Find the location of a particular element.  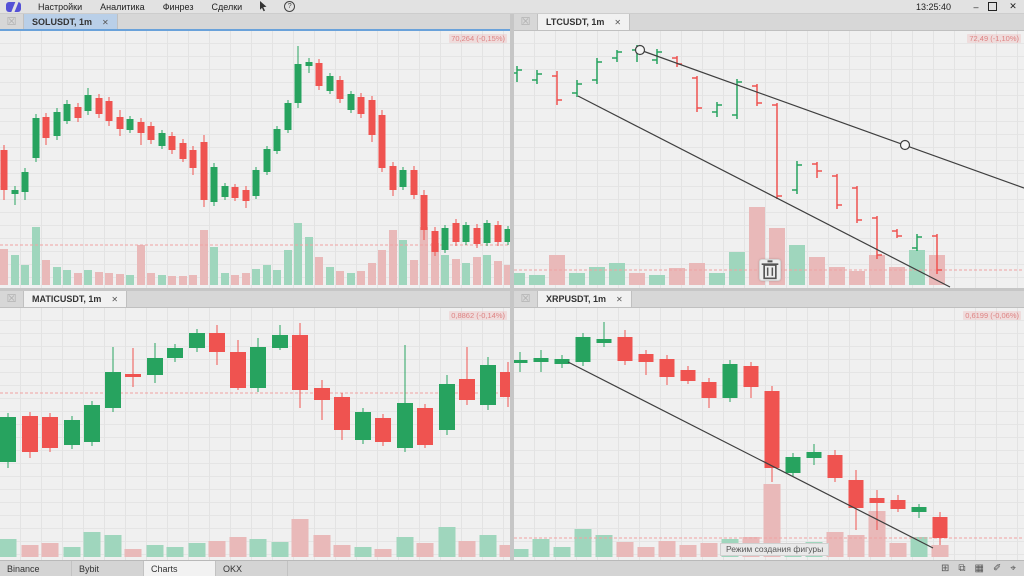

close-button: ✕ is located at coordinates (1013, 6).